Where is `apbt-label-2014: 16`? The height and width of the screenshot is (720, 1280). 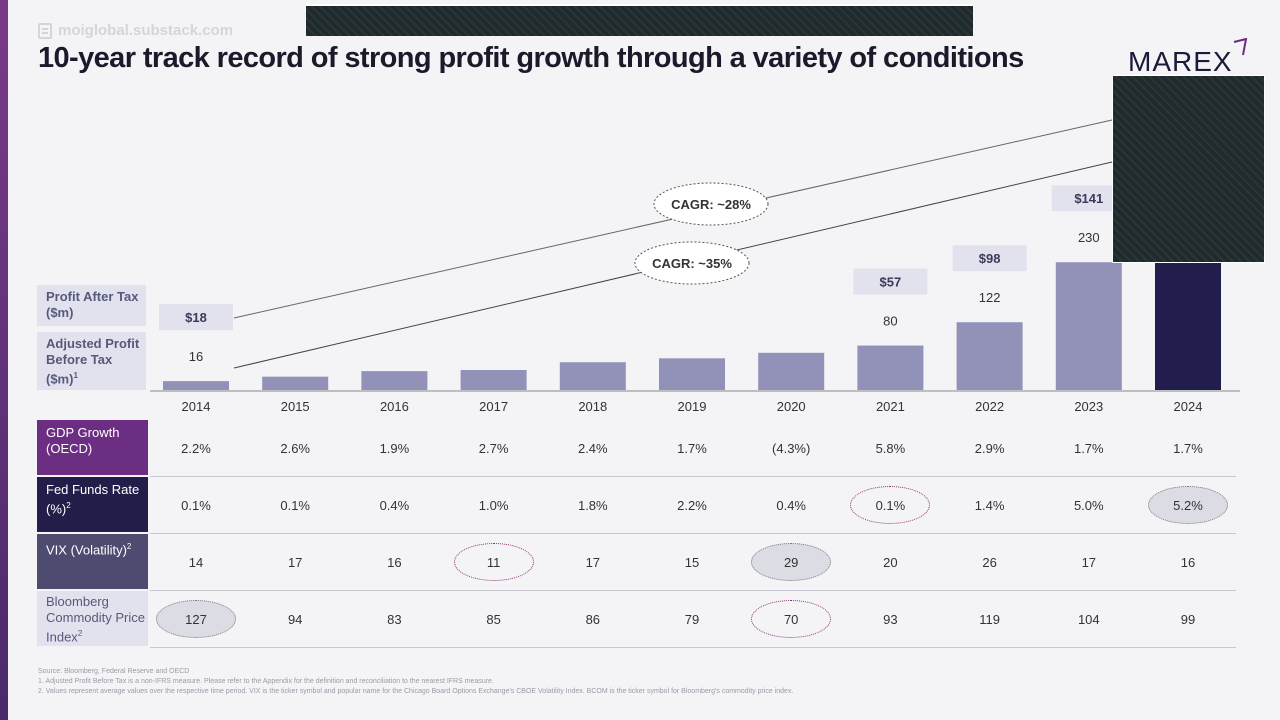 apbt-label-2014: 16 is located at coordinates (196, 356).